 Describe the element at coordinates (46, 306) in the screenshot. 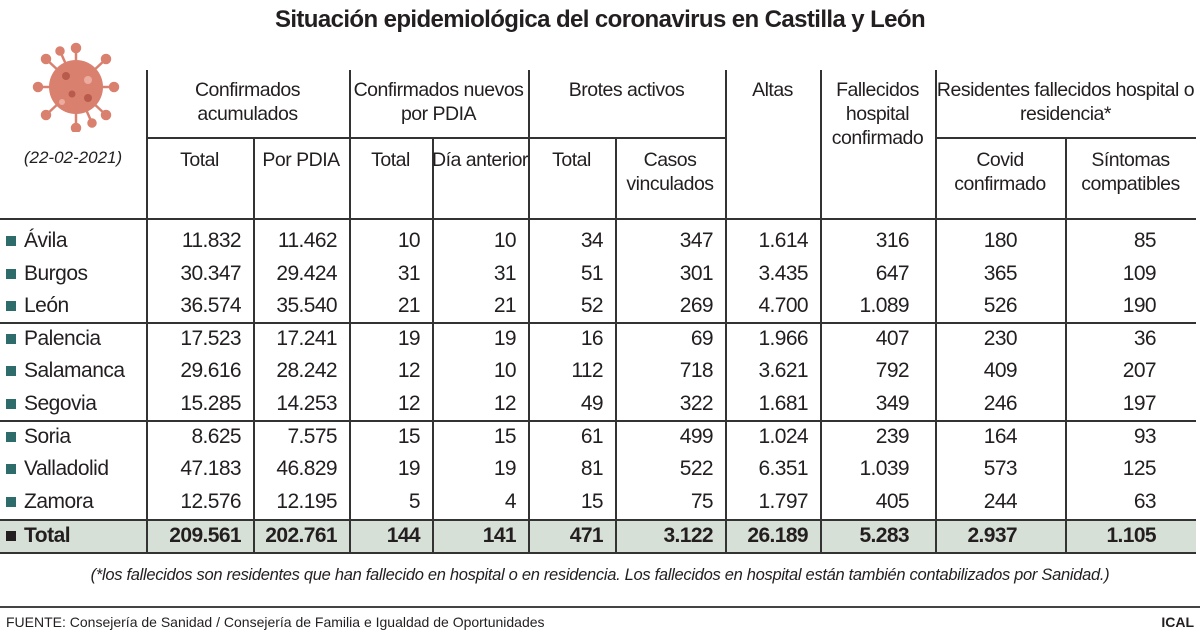

I see `row-label-text: León` at that location.